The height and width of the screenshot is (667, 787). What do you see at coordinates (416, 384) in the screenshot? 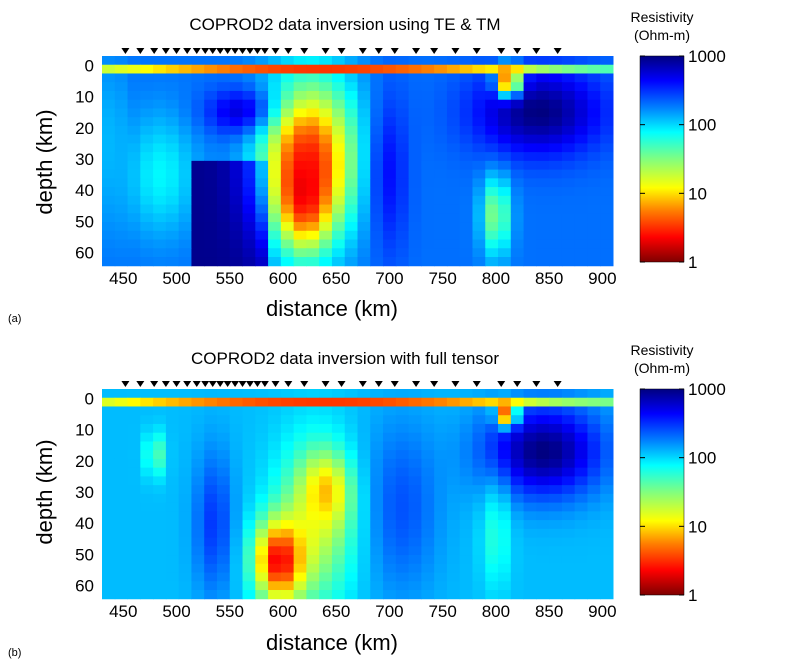
I see `station-marker` at bounding box center [416, 384].